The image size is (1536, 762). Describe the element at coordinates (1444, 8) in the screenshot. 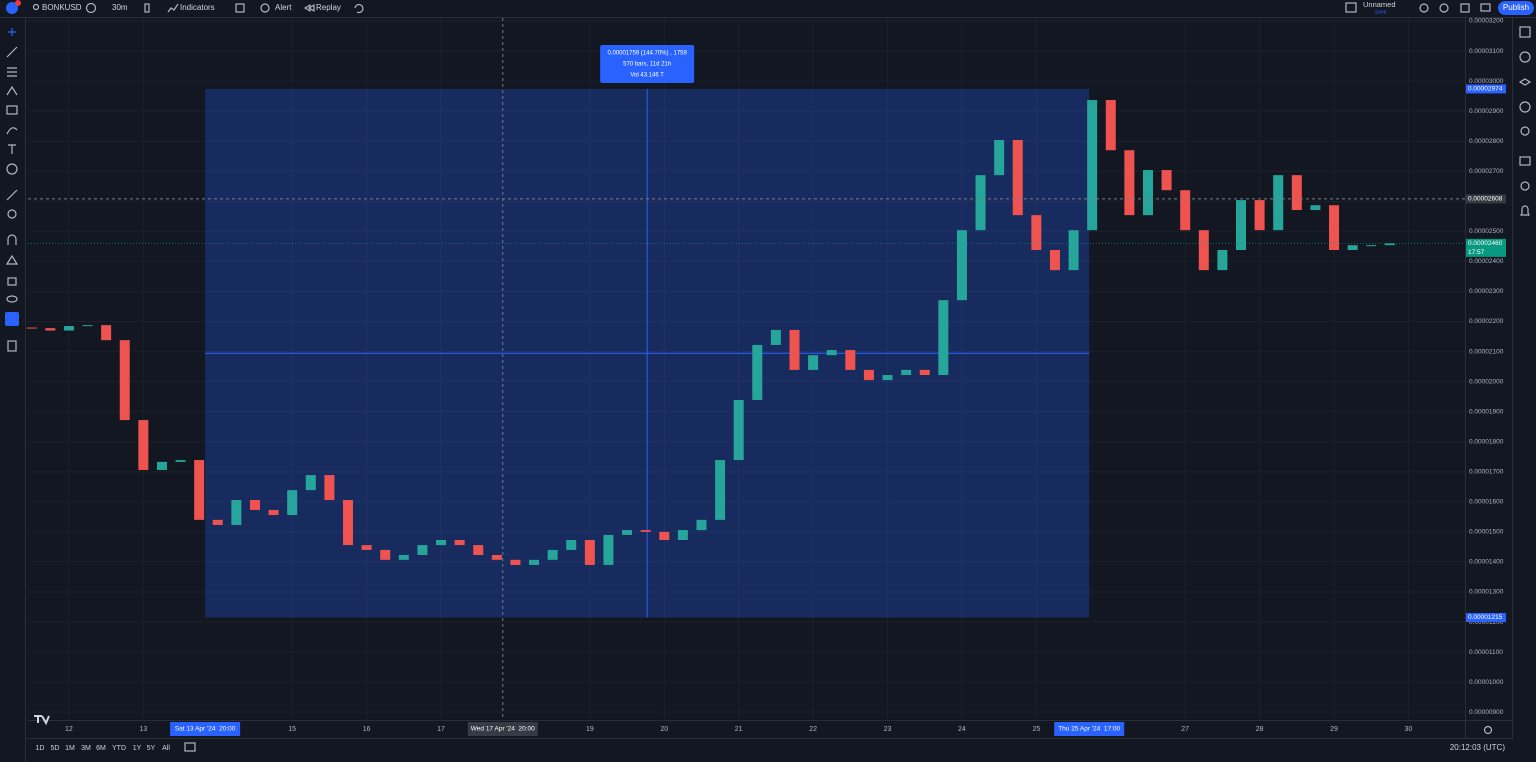

I see `settings-button` at that location.